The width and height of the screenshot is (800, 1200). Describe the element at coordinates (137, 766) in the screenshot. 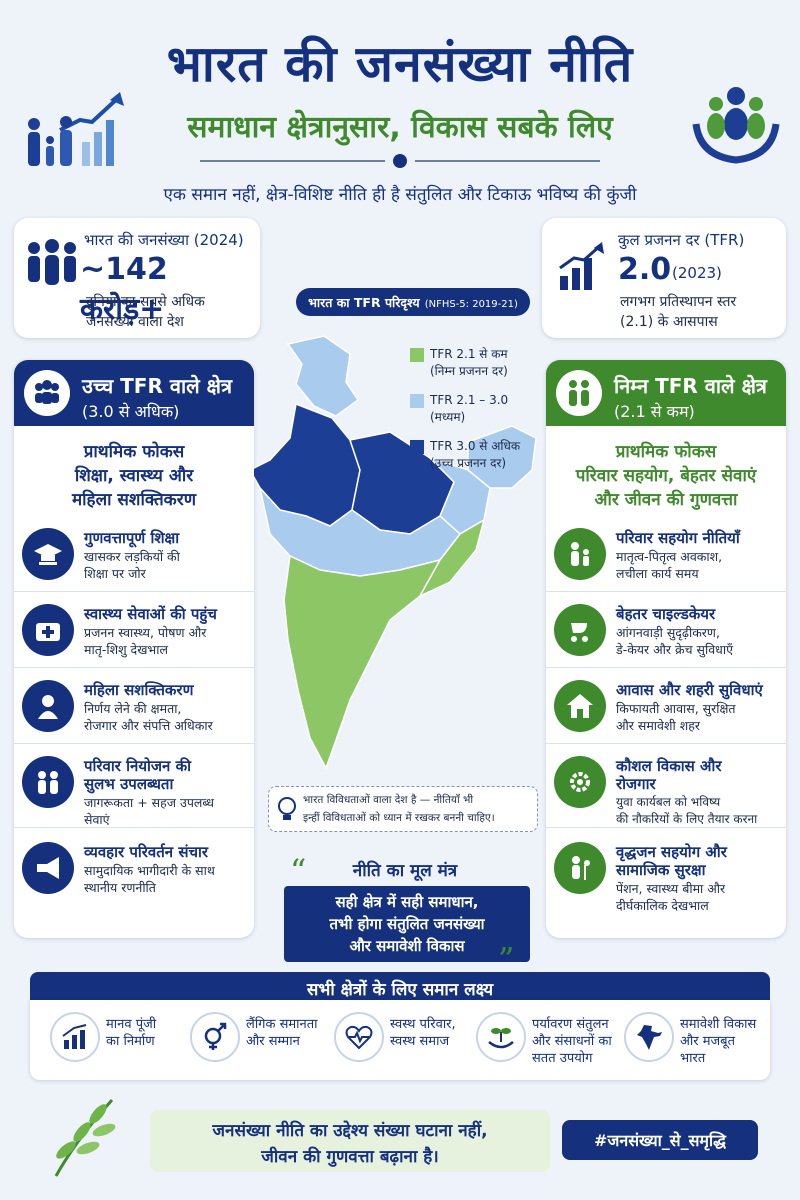

I see `high-item-title: परिवार नियोजन की` at that location.